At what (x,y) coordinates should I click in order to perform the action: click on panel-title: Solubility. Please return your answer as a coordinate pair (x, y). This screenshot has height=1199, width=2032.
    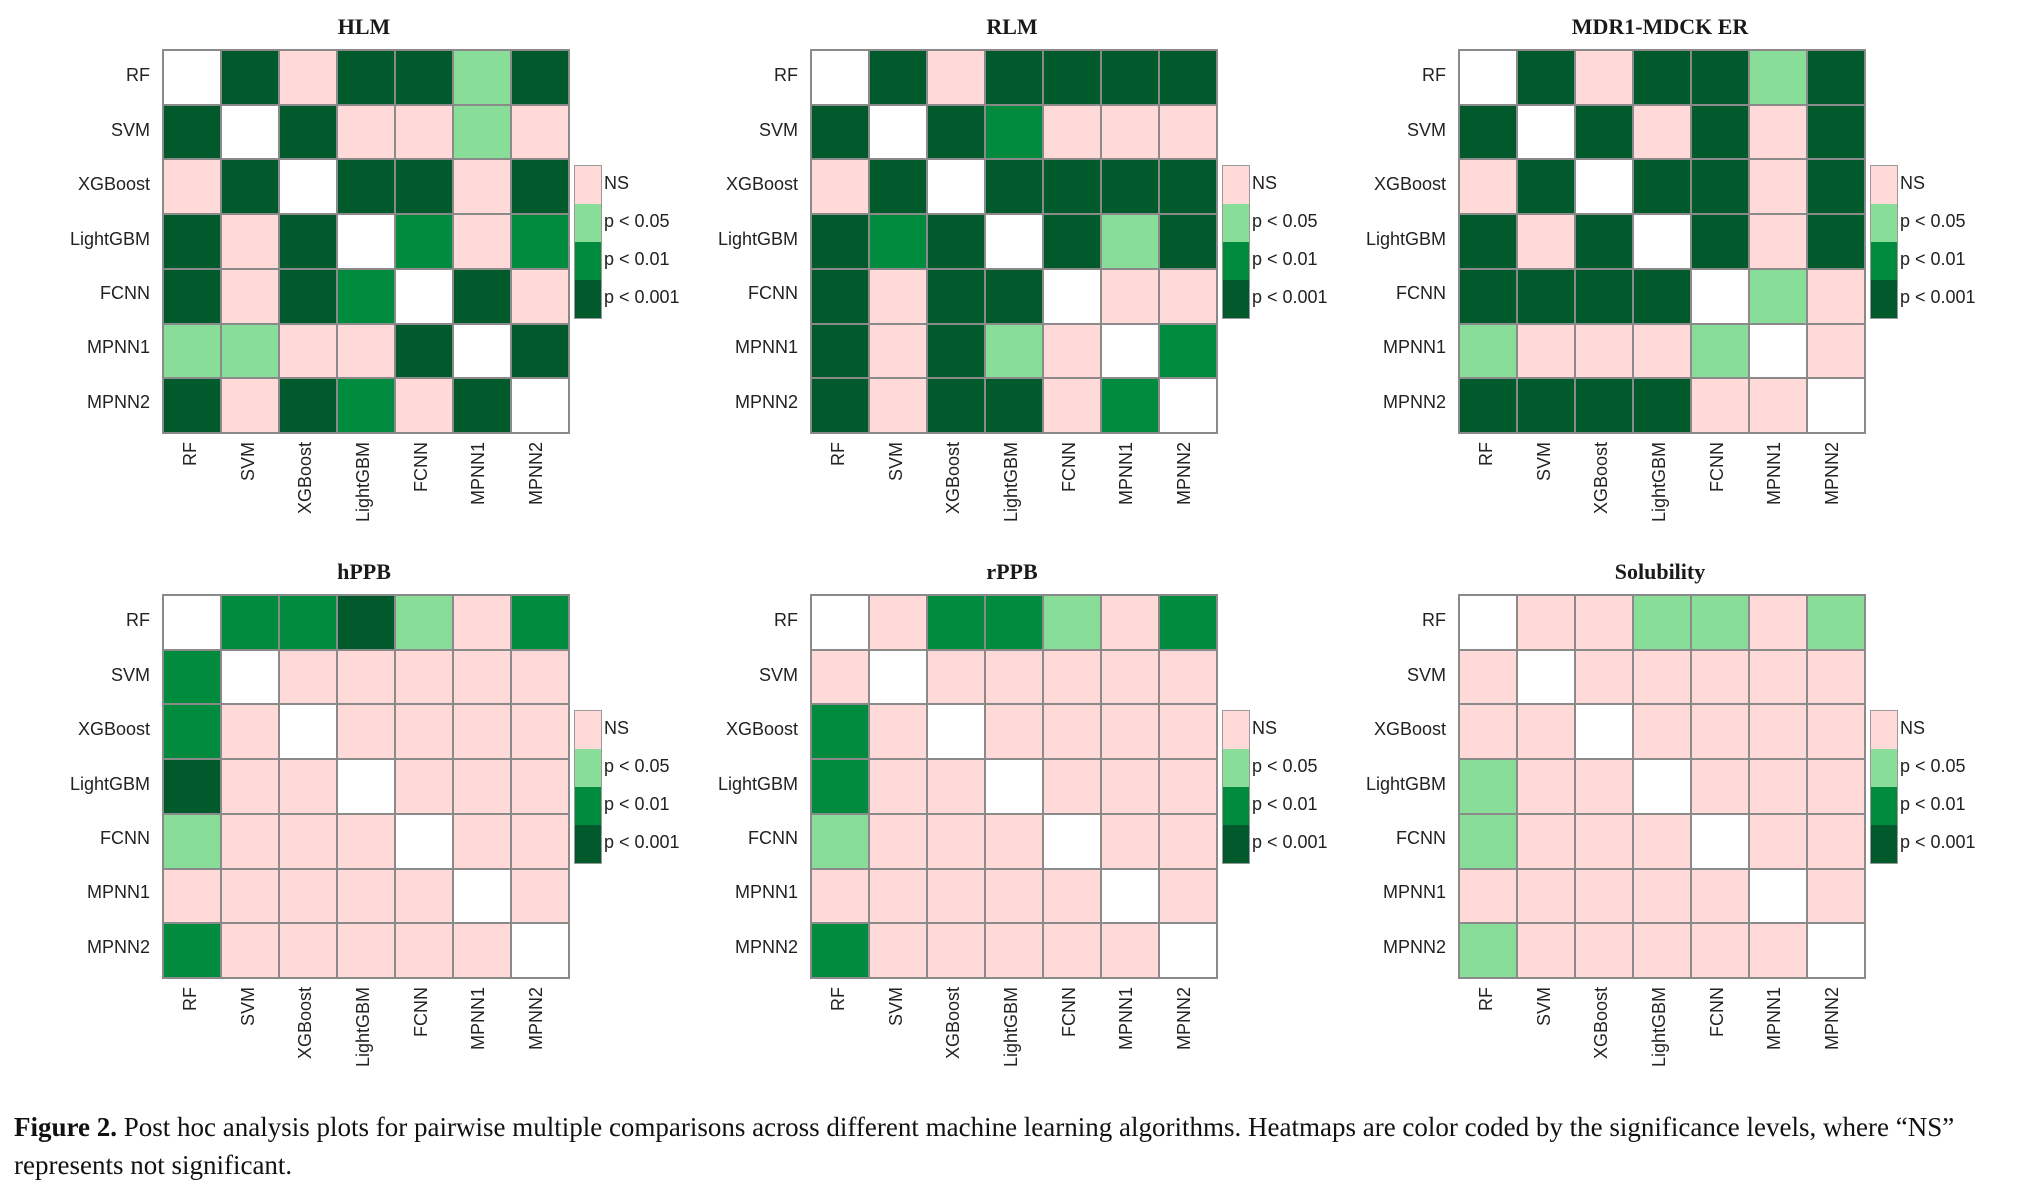
    Looking at the image, I should click on (1660, 571).